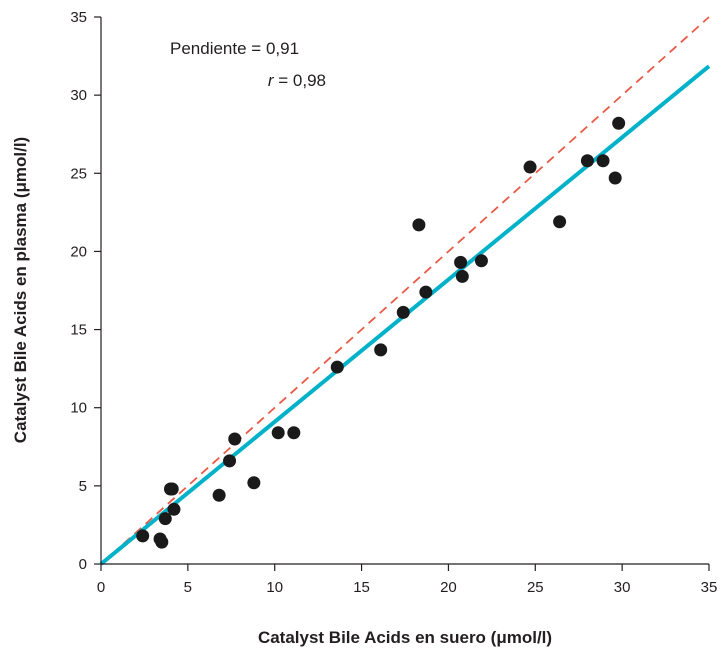  Describe the element at coordinates (361, 587) in the screenshot. I see `x-tick-label-15: 15` at that location.